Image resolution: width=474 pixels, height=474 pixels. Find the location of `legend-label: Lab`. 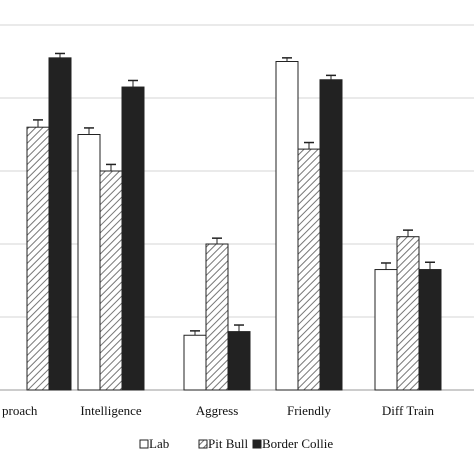

legend-label: Lab is located at coordinates (159, 443).